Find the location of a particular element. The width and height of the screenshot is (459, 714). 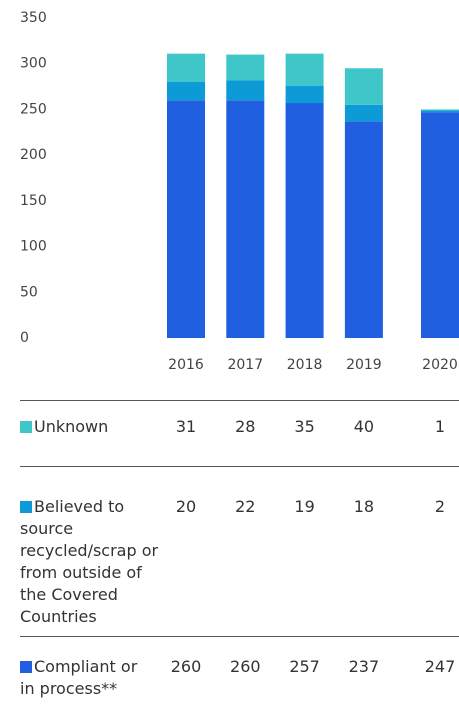

y-tick-label: 150 is located at coordinates (33, 201).